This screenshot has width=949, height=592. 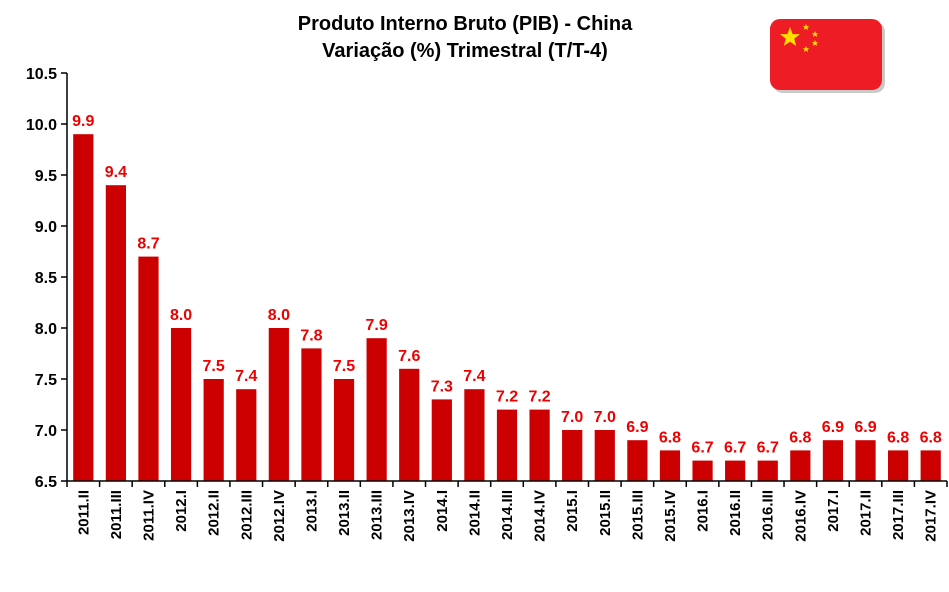 I want to click on y-axis: 10.5 10.0 9.5 9.0 8.5 8.0 7.5 7.0 6.5, so click(x=47, y=278).